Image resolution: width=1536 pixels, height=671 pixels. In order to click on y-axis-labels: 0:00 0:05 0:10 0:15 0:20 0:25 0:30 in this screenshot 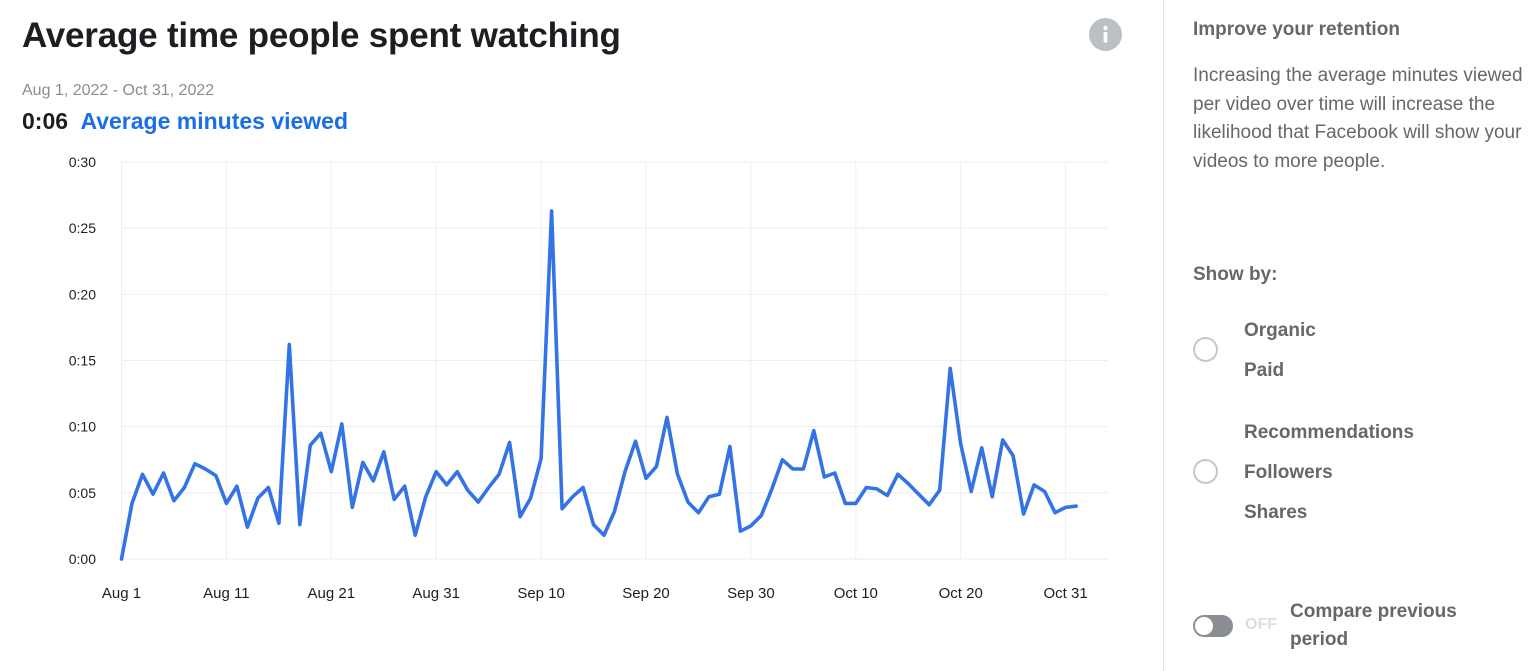, I will do `click(82, 360)`.